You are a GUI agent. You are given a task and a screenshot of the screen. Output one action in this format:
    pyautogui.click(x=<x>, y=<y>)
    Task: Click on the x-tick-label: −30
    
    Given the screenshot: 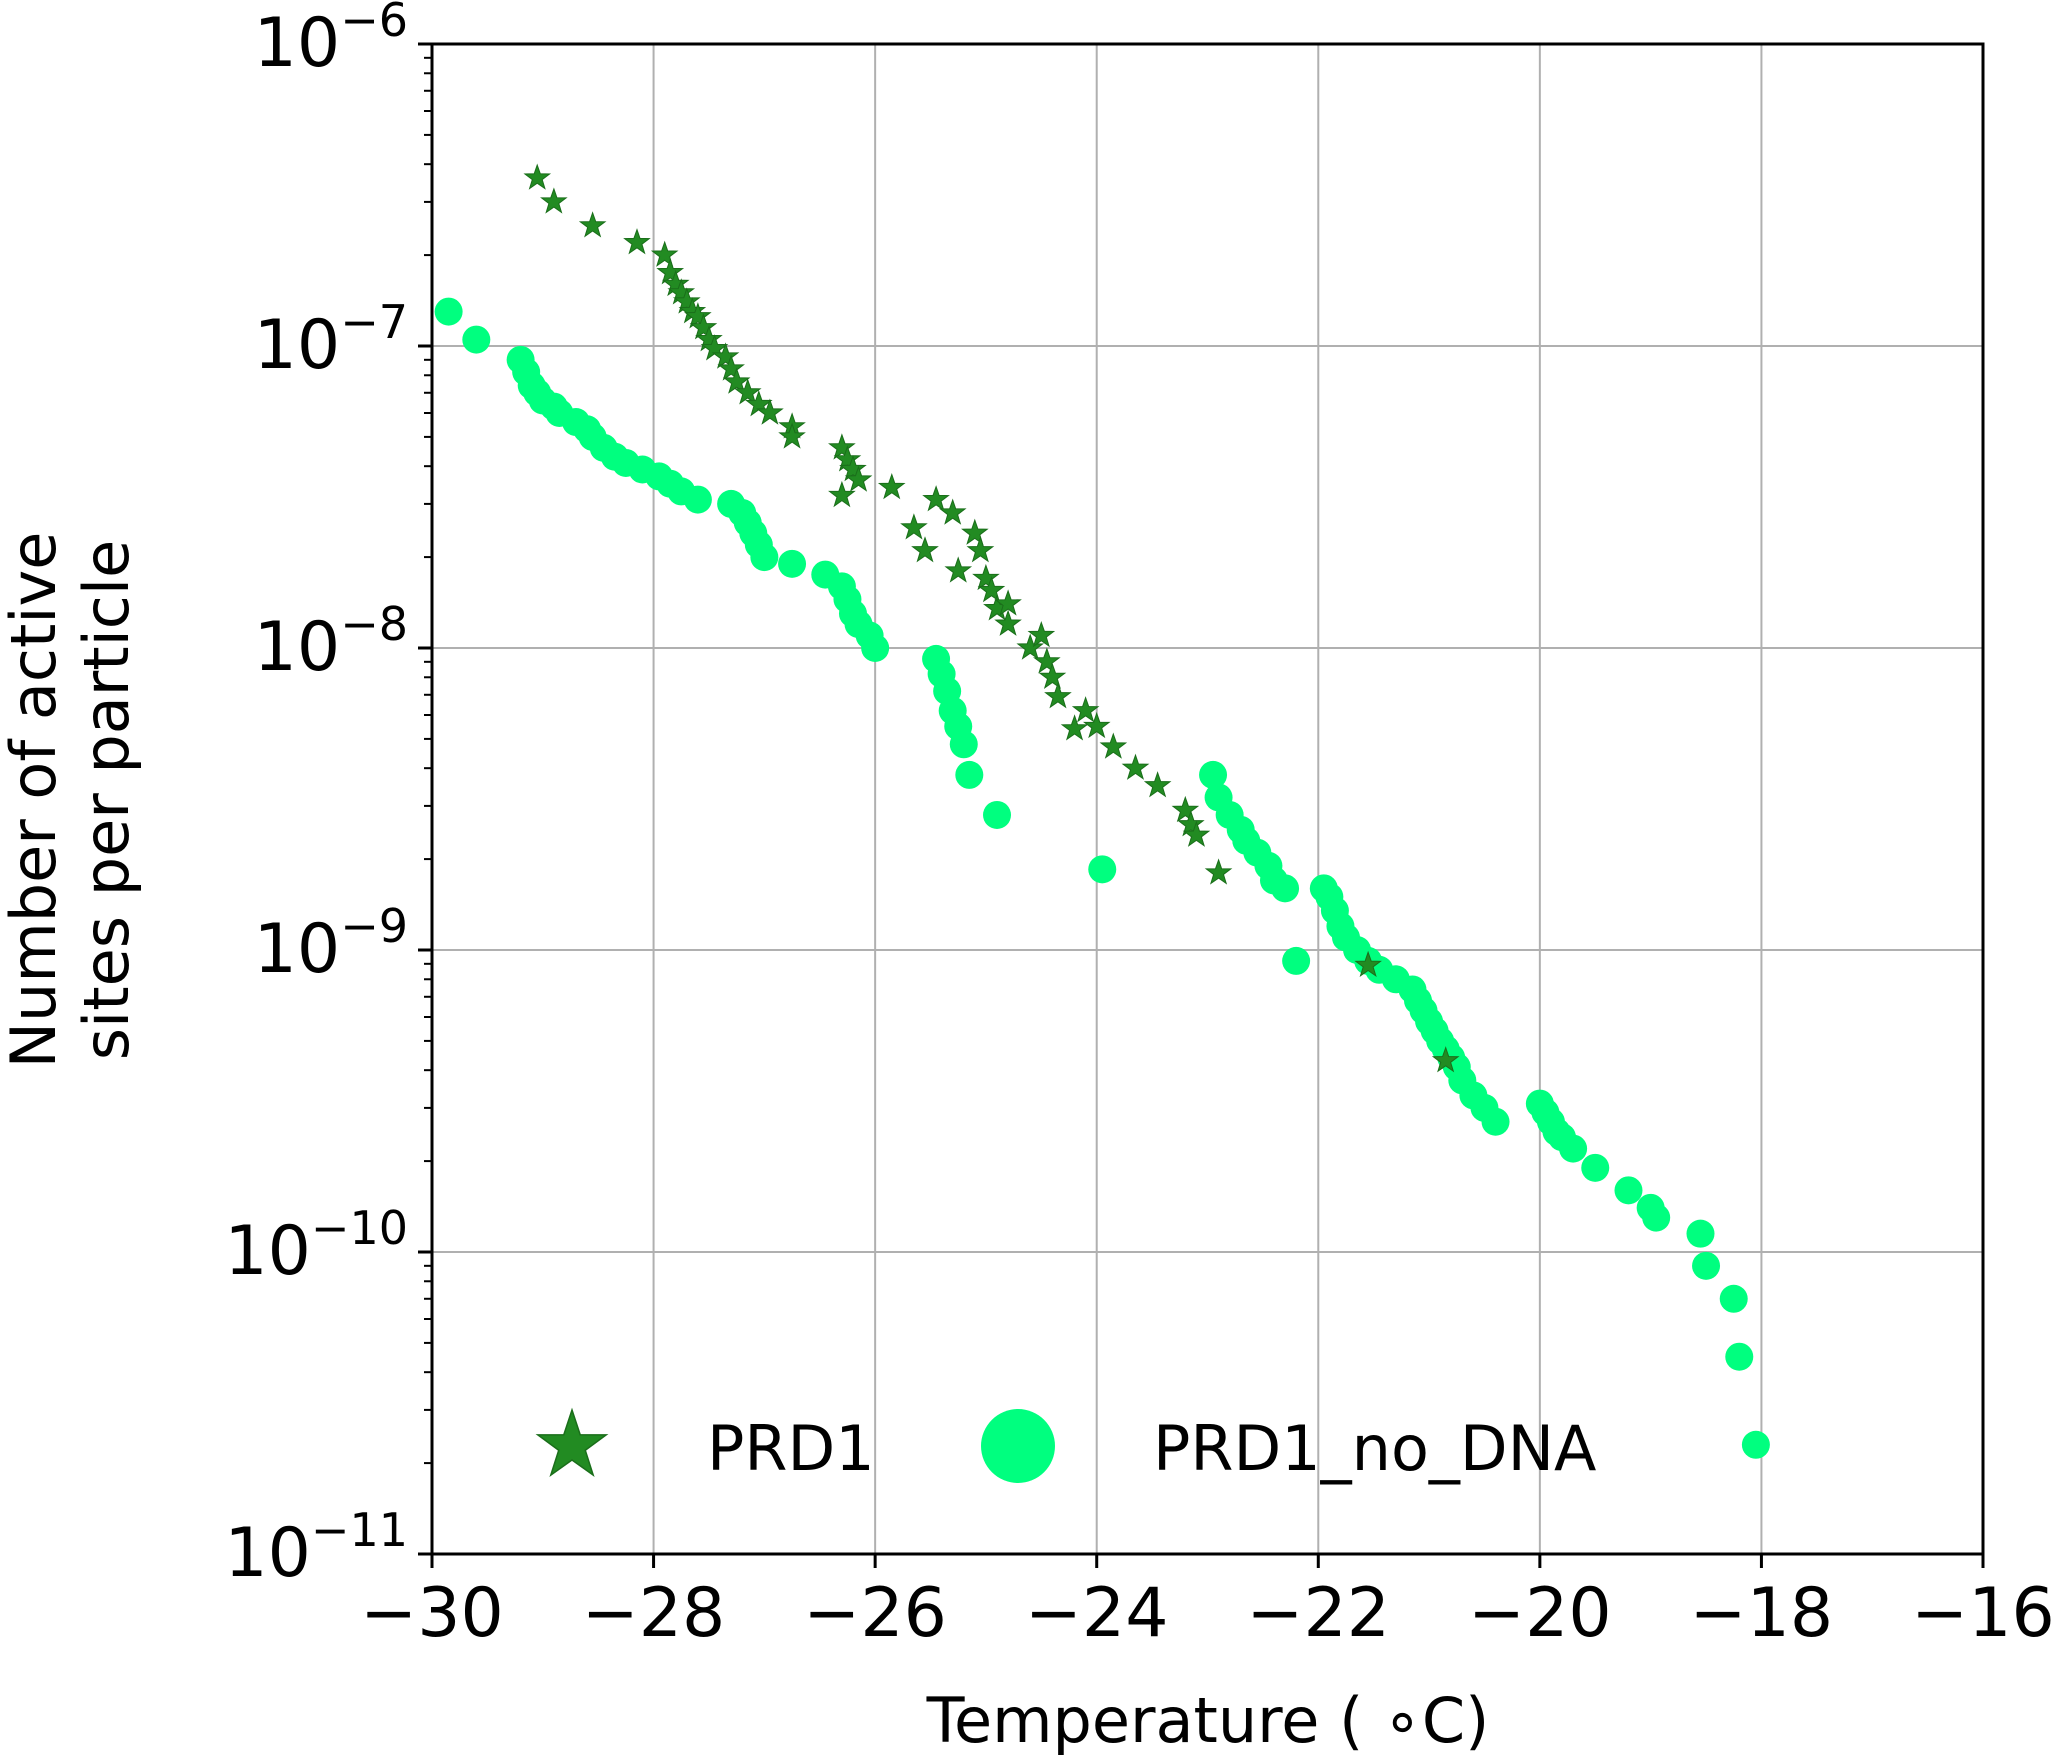 What is the action you would take?
    pyautogui.click(x=432, y=1613)
    